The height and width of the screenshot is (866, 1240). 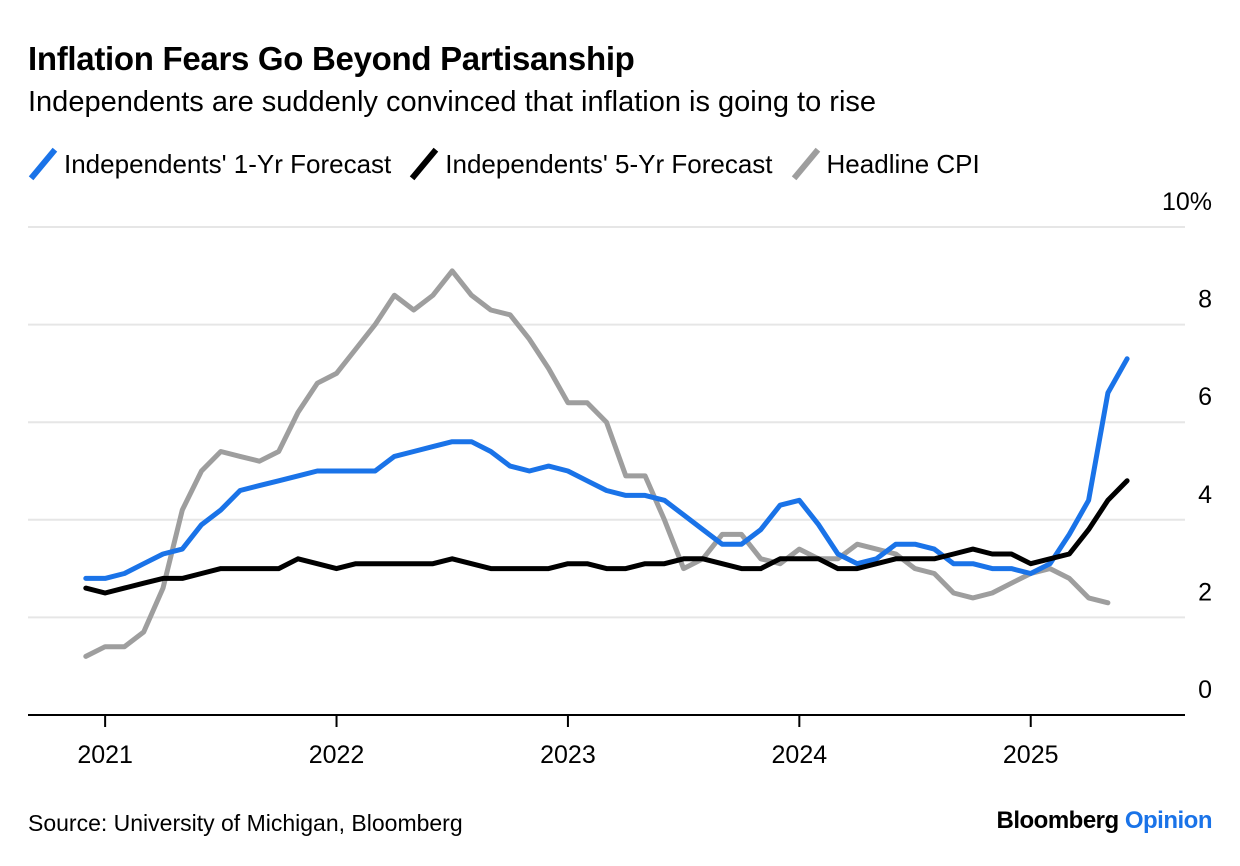 I want to click on chart-title: Inflation Fears Go Beyond Partisanship, so click(x=331, y=58).